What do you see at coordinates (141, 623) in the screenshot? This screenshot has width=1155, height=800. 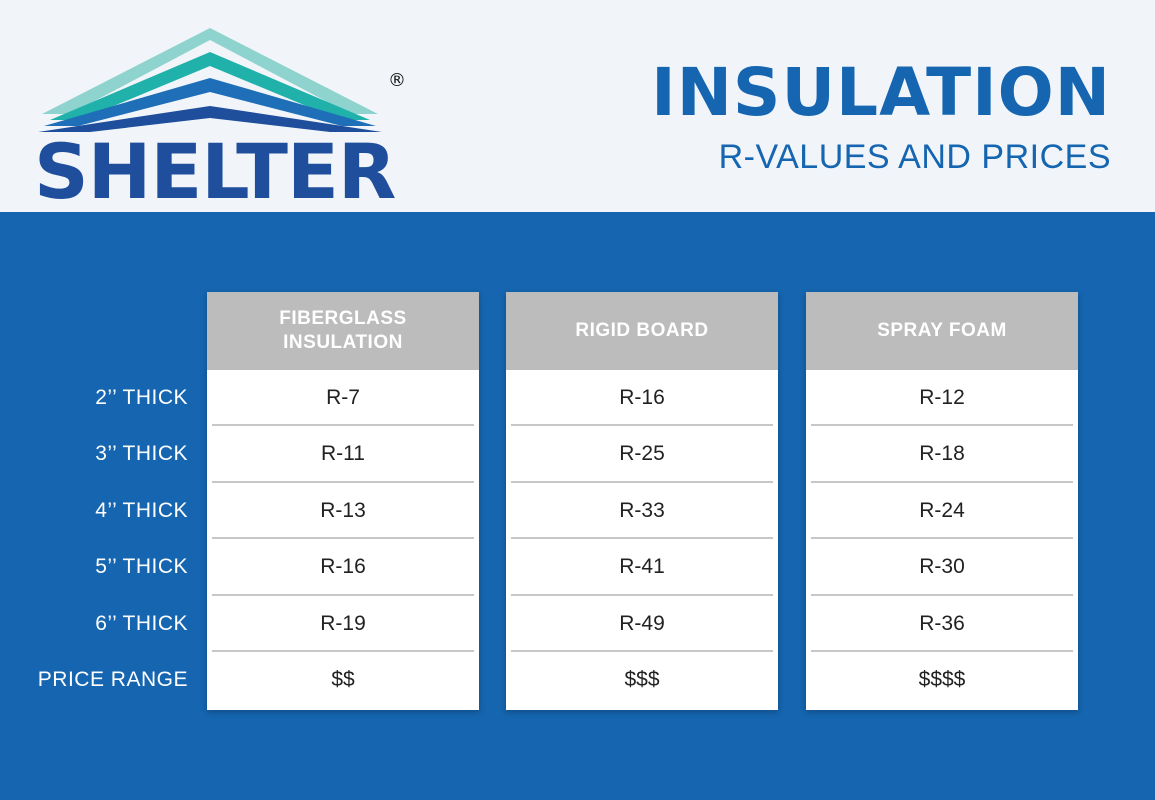 I see `row-label-6-thick: 6’’ THICK` at bounding box center [141, 623].